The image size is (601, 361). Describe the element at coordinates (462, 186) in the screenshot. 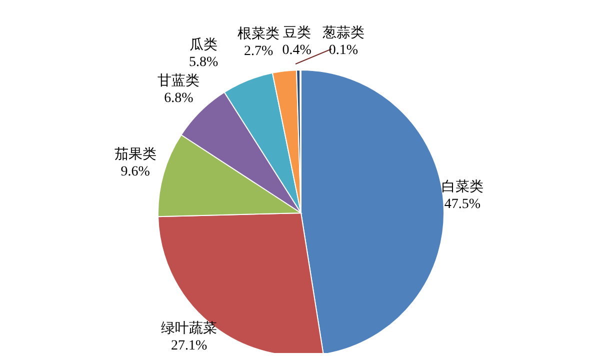

I see `slice-label: 白菜类` at that location.